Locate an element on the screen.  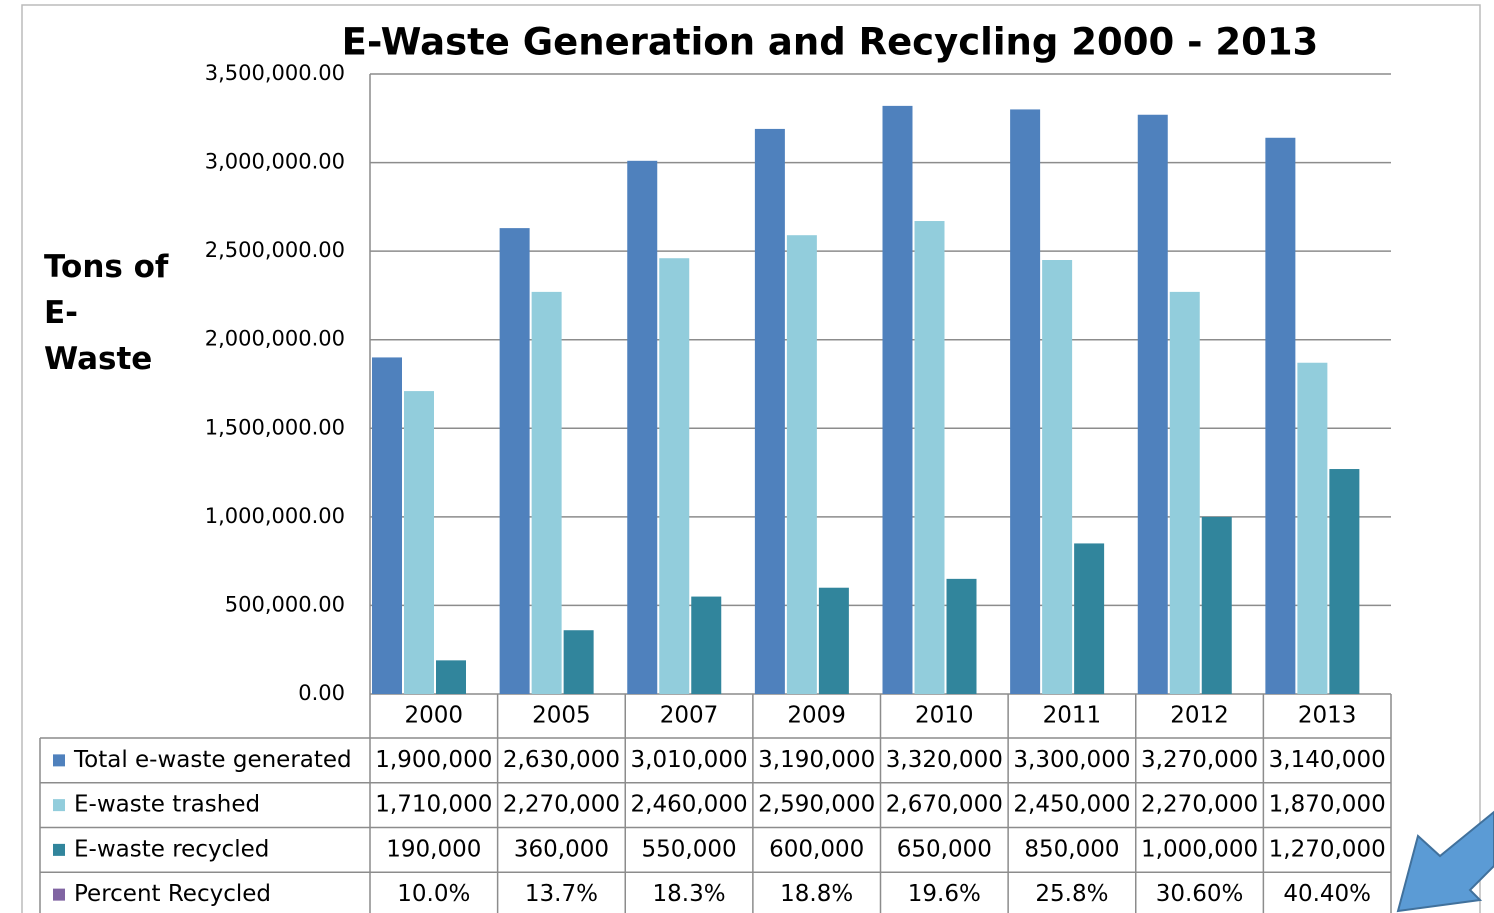
table-cell: 2,670,000 is located at coordinates (944, 805).